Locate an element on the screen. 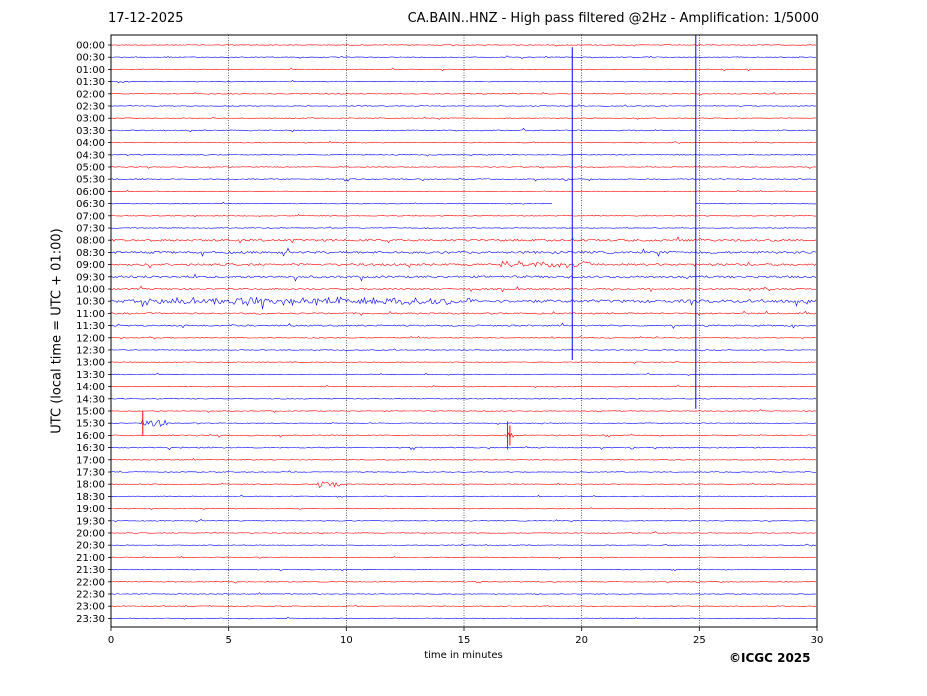  y-tick-label: 08:00 is located at coordinates (90, 241).